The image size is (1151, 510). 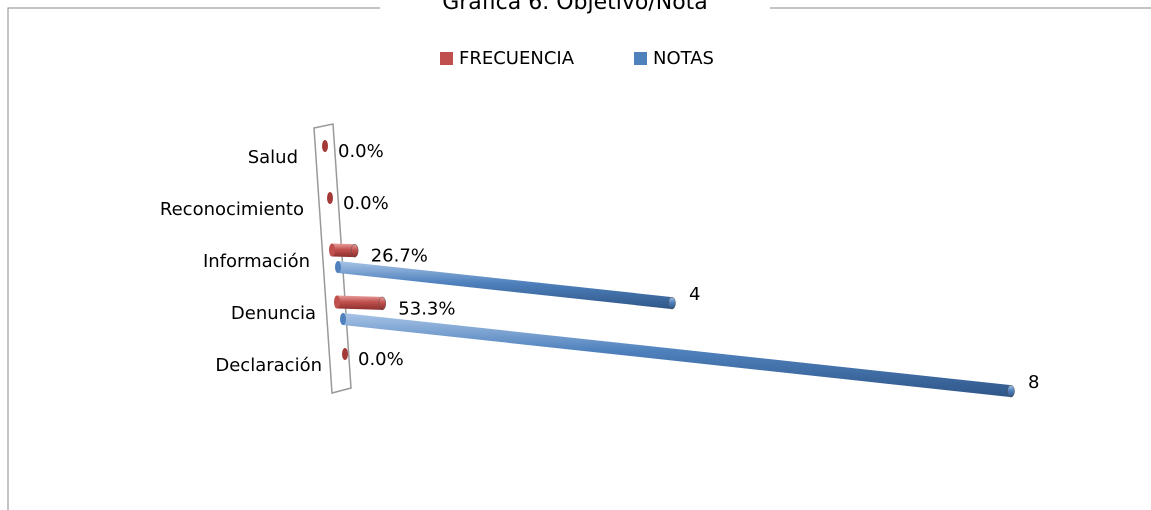 I want to click on data-label: 8, so click(x=1033, y=382).